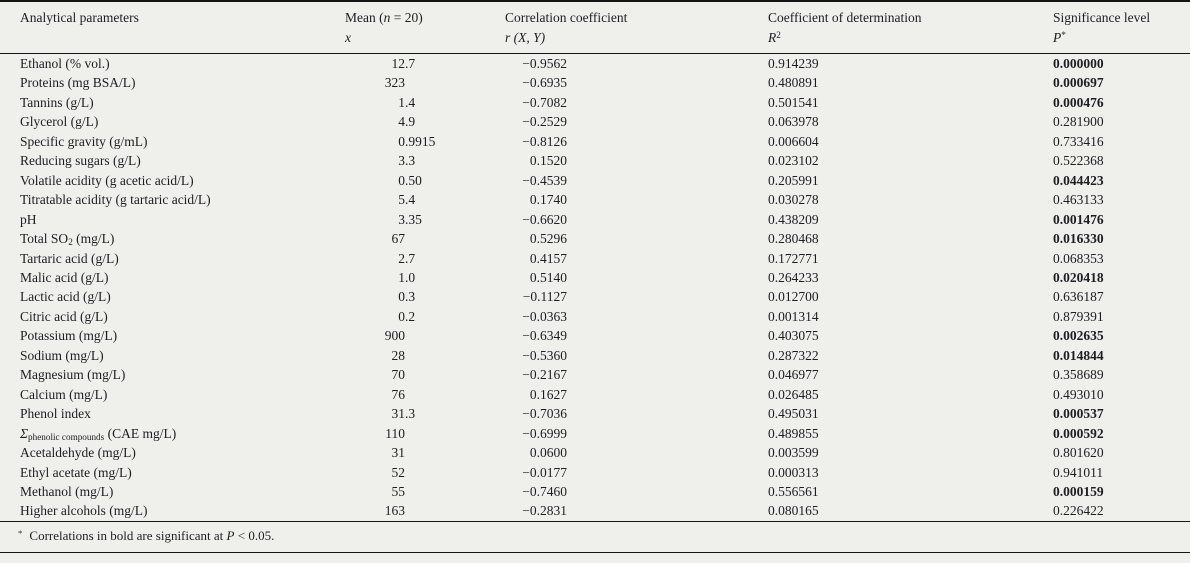  I want to click on param-name: pH, so click(28, 219).